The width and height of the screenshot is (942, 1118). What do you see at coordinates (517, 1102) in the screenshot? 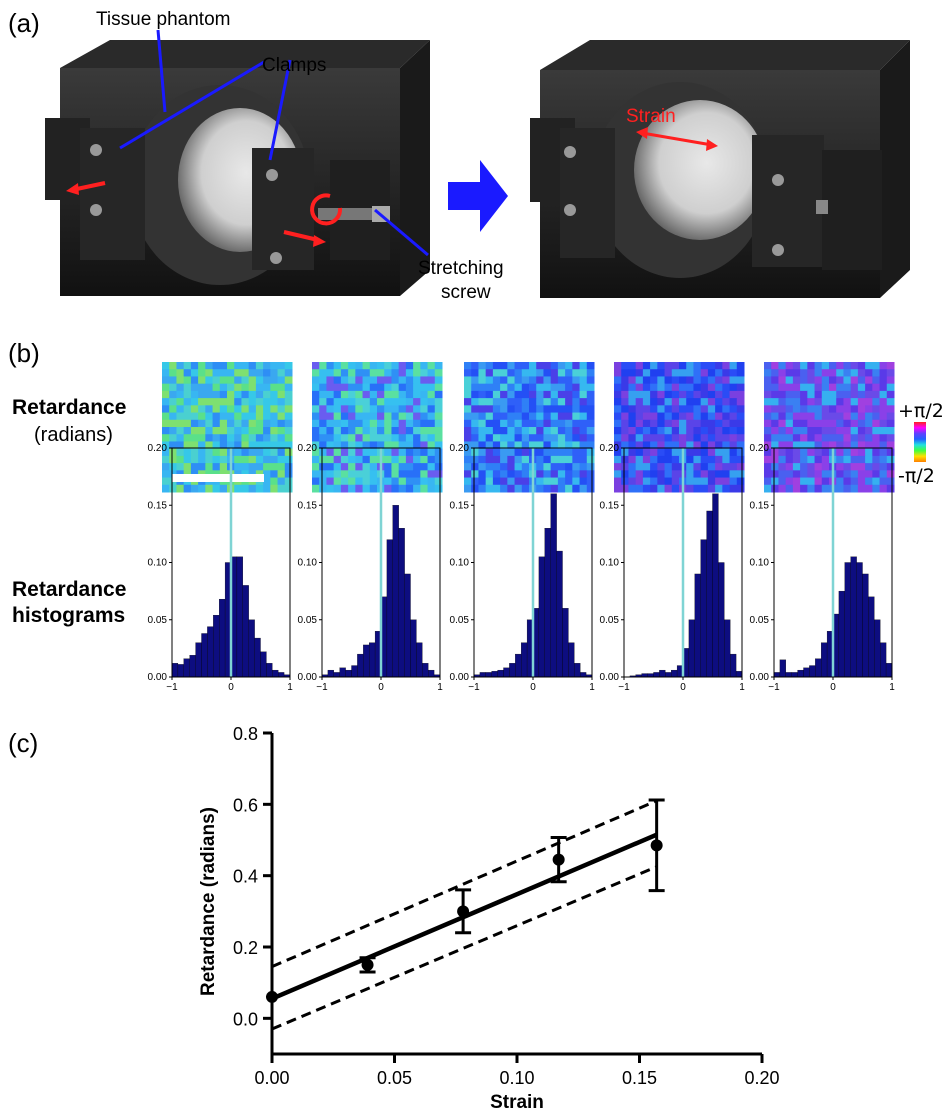
I see `x-axis-label: Strain` at bounding box center [517, 1102].